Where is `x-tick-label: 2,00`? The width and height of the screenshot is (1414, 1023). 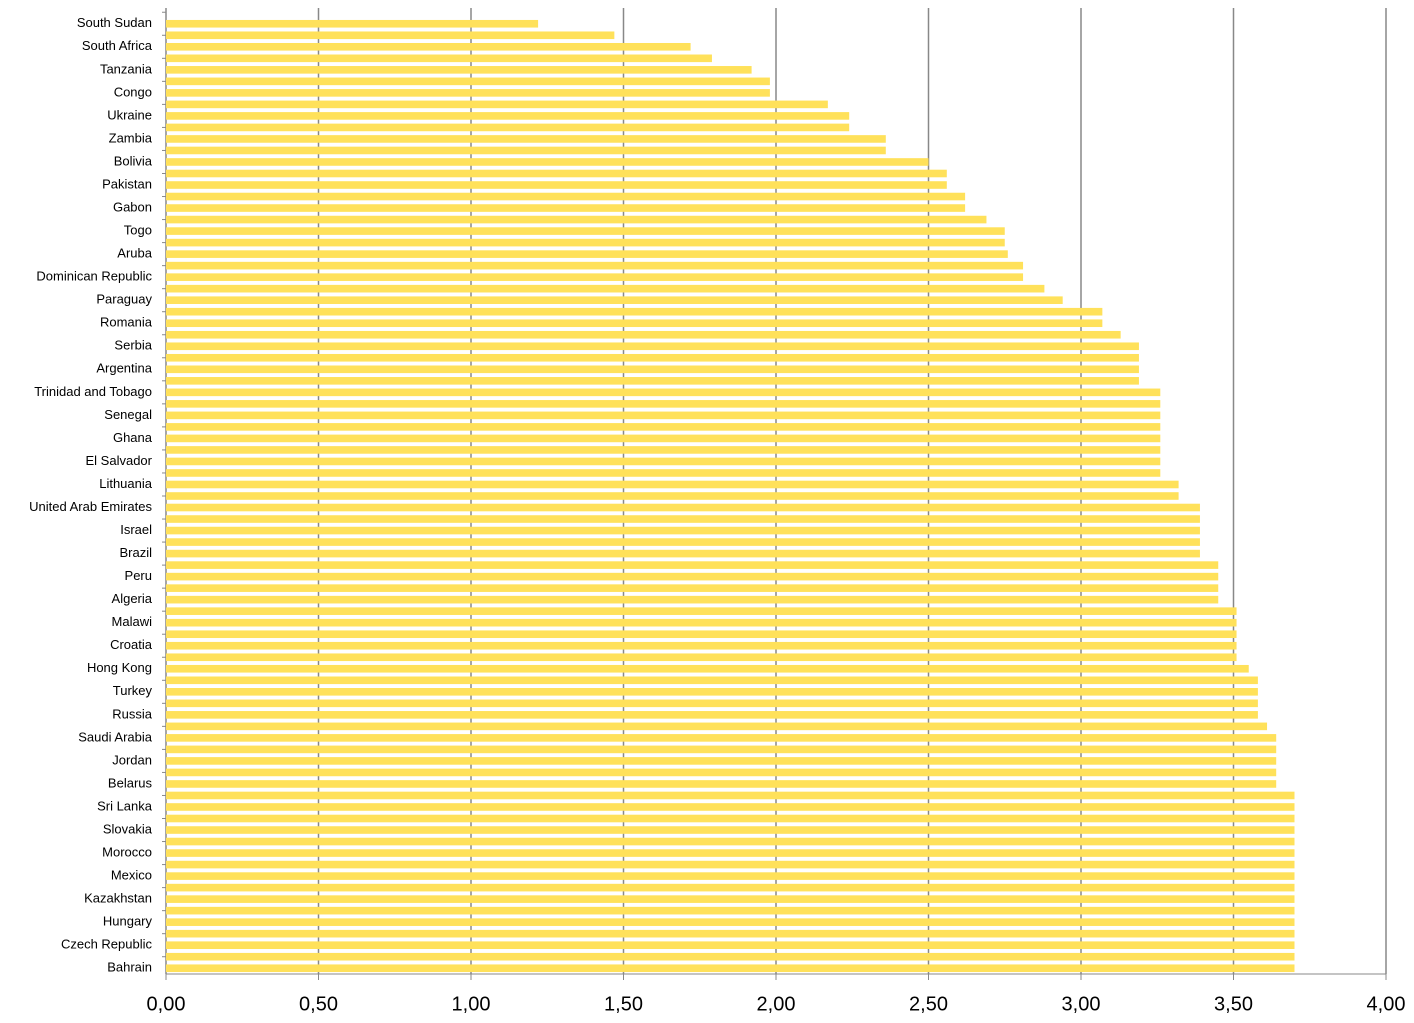 x-tick-label: 2,00 is located at coordinates (776, 1004).